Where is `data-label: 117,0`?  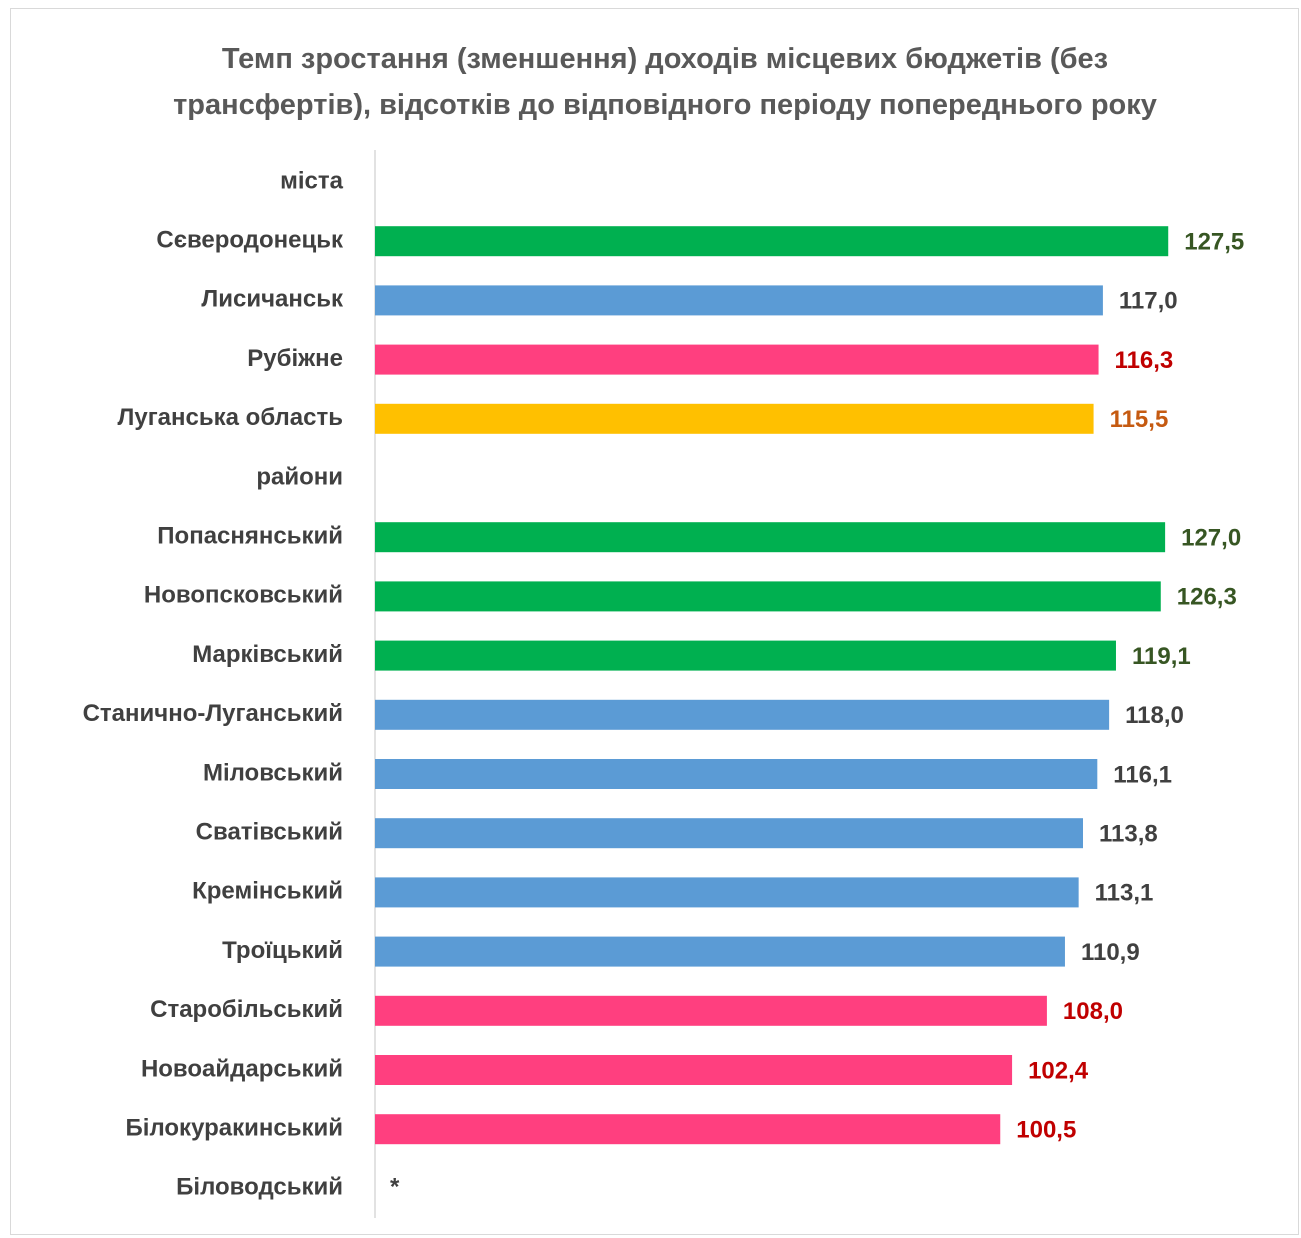 data-label: 117,0 is located at coordinates (1148, 301).